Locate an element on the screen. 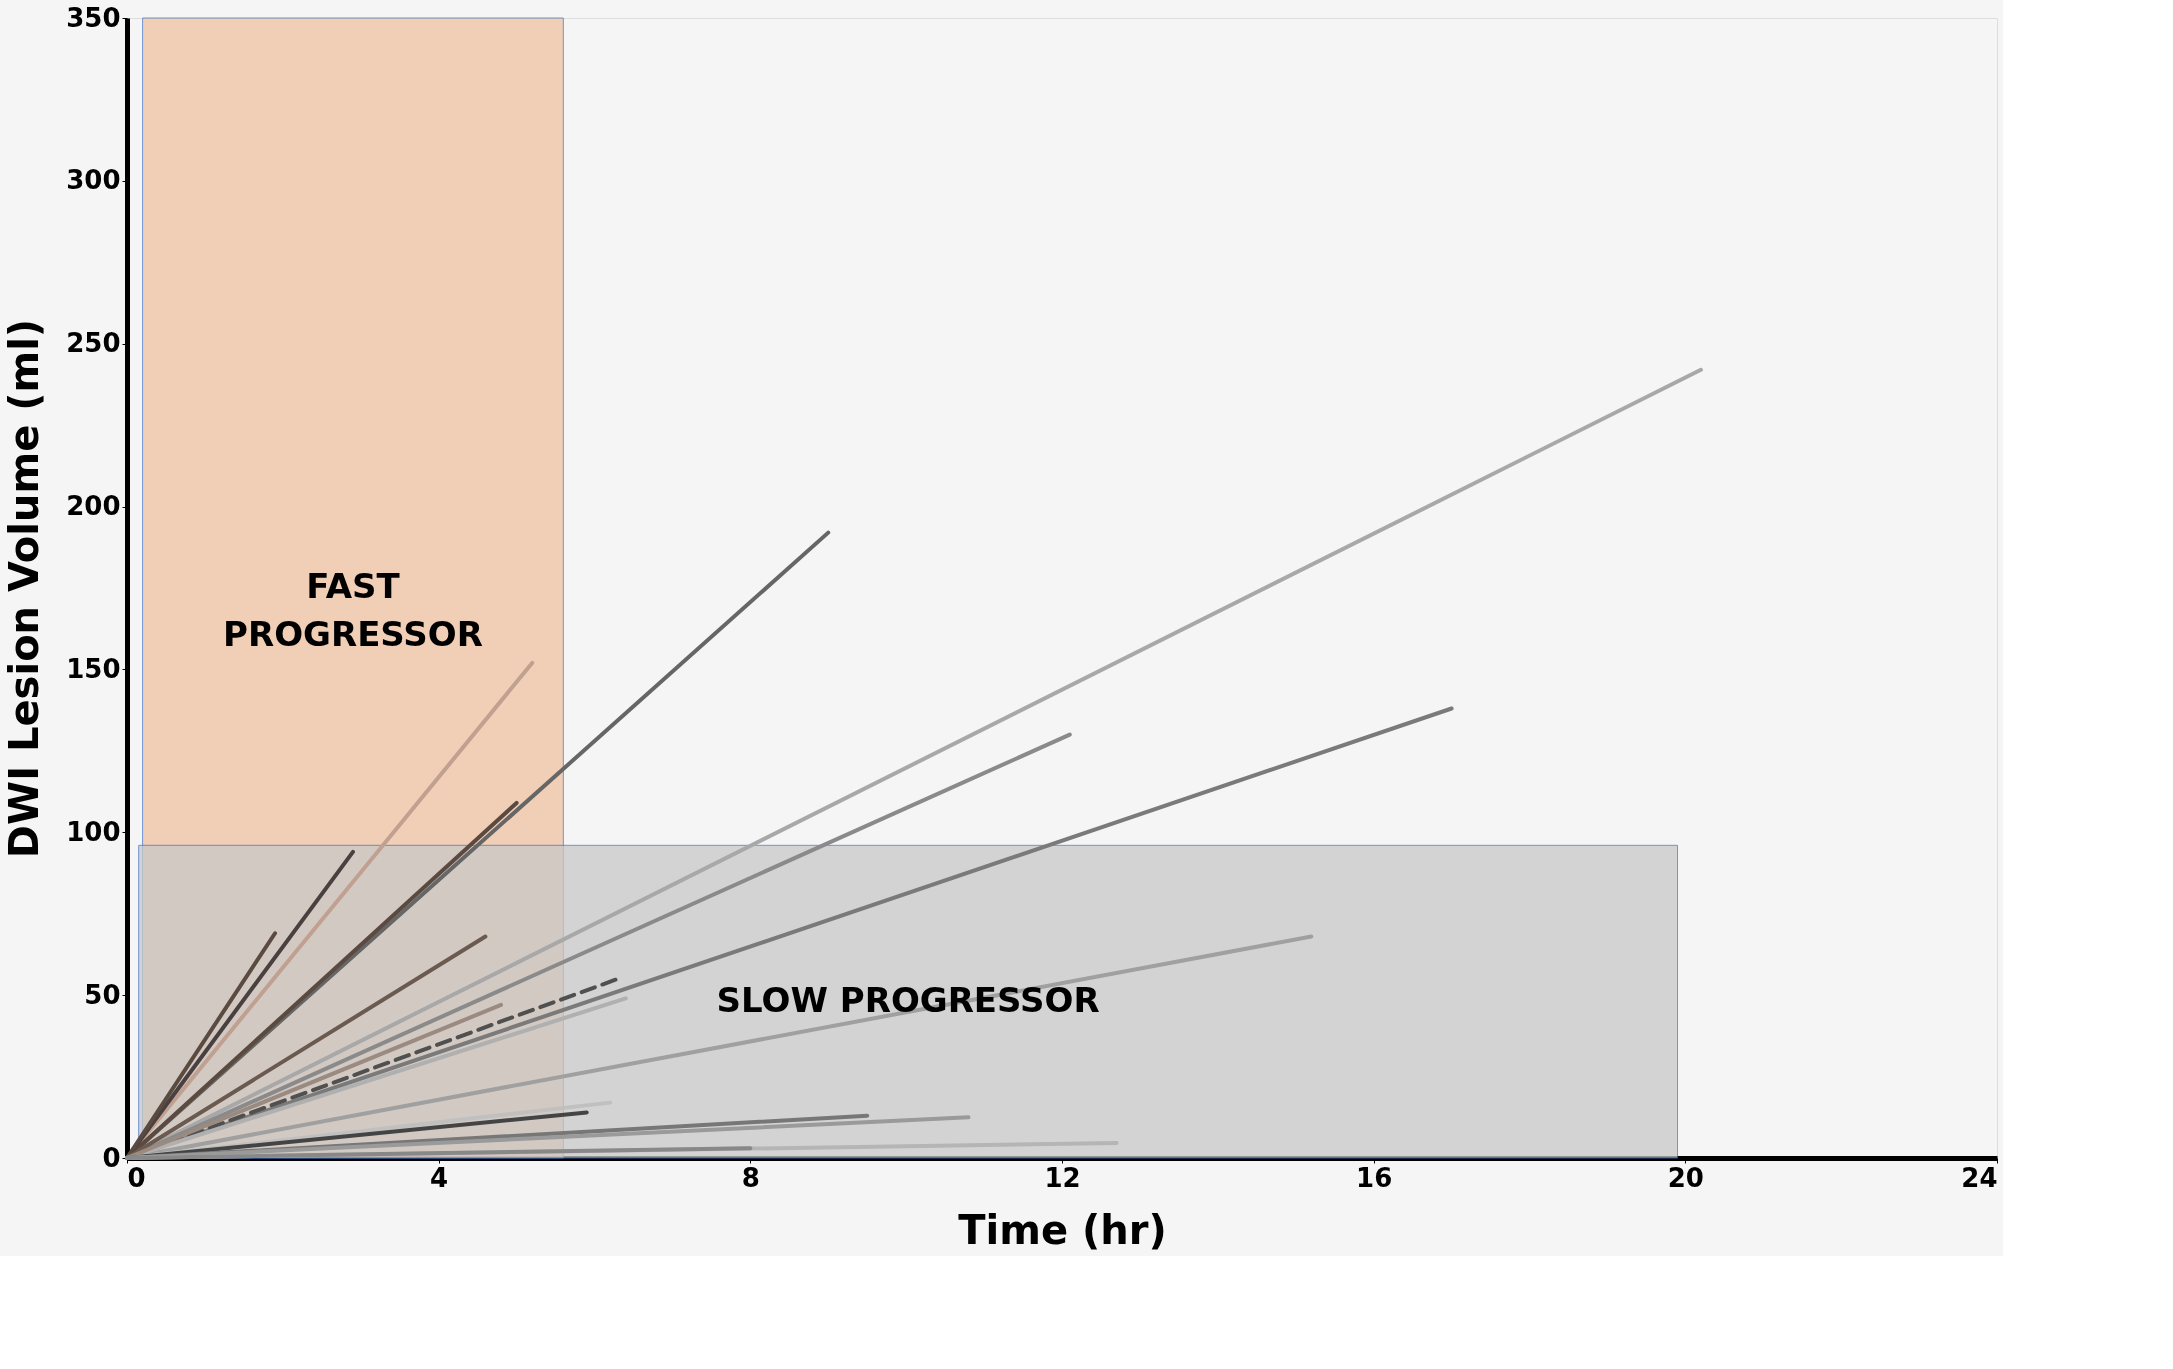 The image size is (2173, 1369). x-tick-label: 4 is located at coordinates (439, 1177).